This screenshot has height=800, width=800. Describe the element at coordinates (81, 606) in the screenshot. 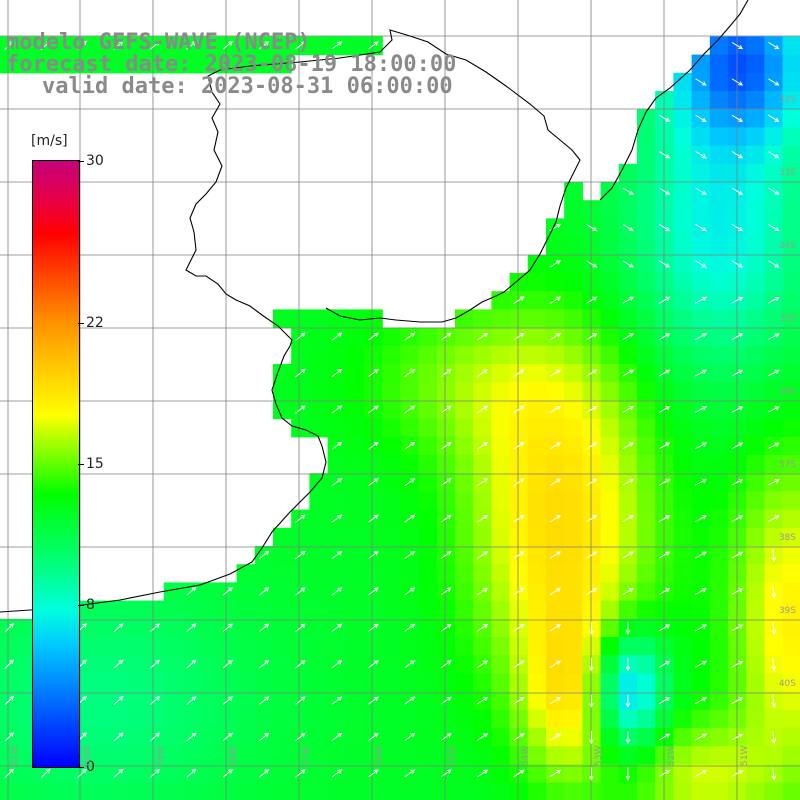

I see `colorbar-tickmark` at that location.